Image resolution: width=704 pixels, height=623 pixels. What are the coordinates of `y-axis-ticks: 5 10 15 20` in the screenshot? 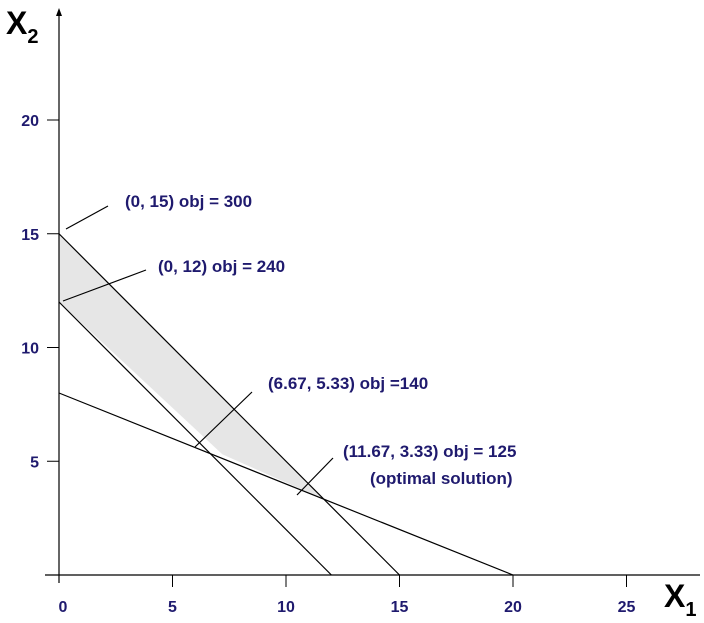 It's located at (40, 292).